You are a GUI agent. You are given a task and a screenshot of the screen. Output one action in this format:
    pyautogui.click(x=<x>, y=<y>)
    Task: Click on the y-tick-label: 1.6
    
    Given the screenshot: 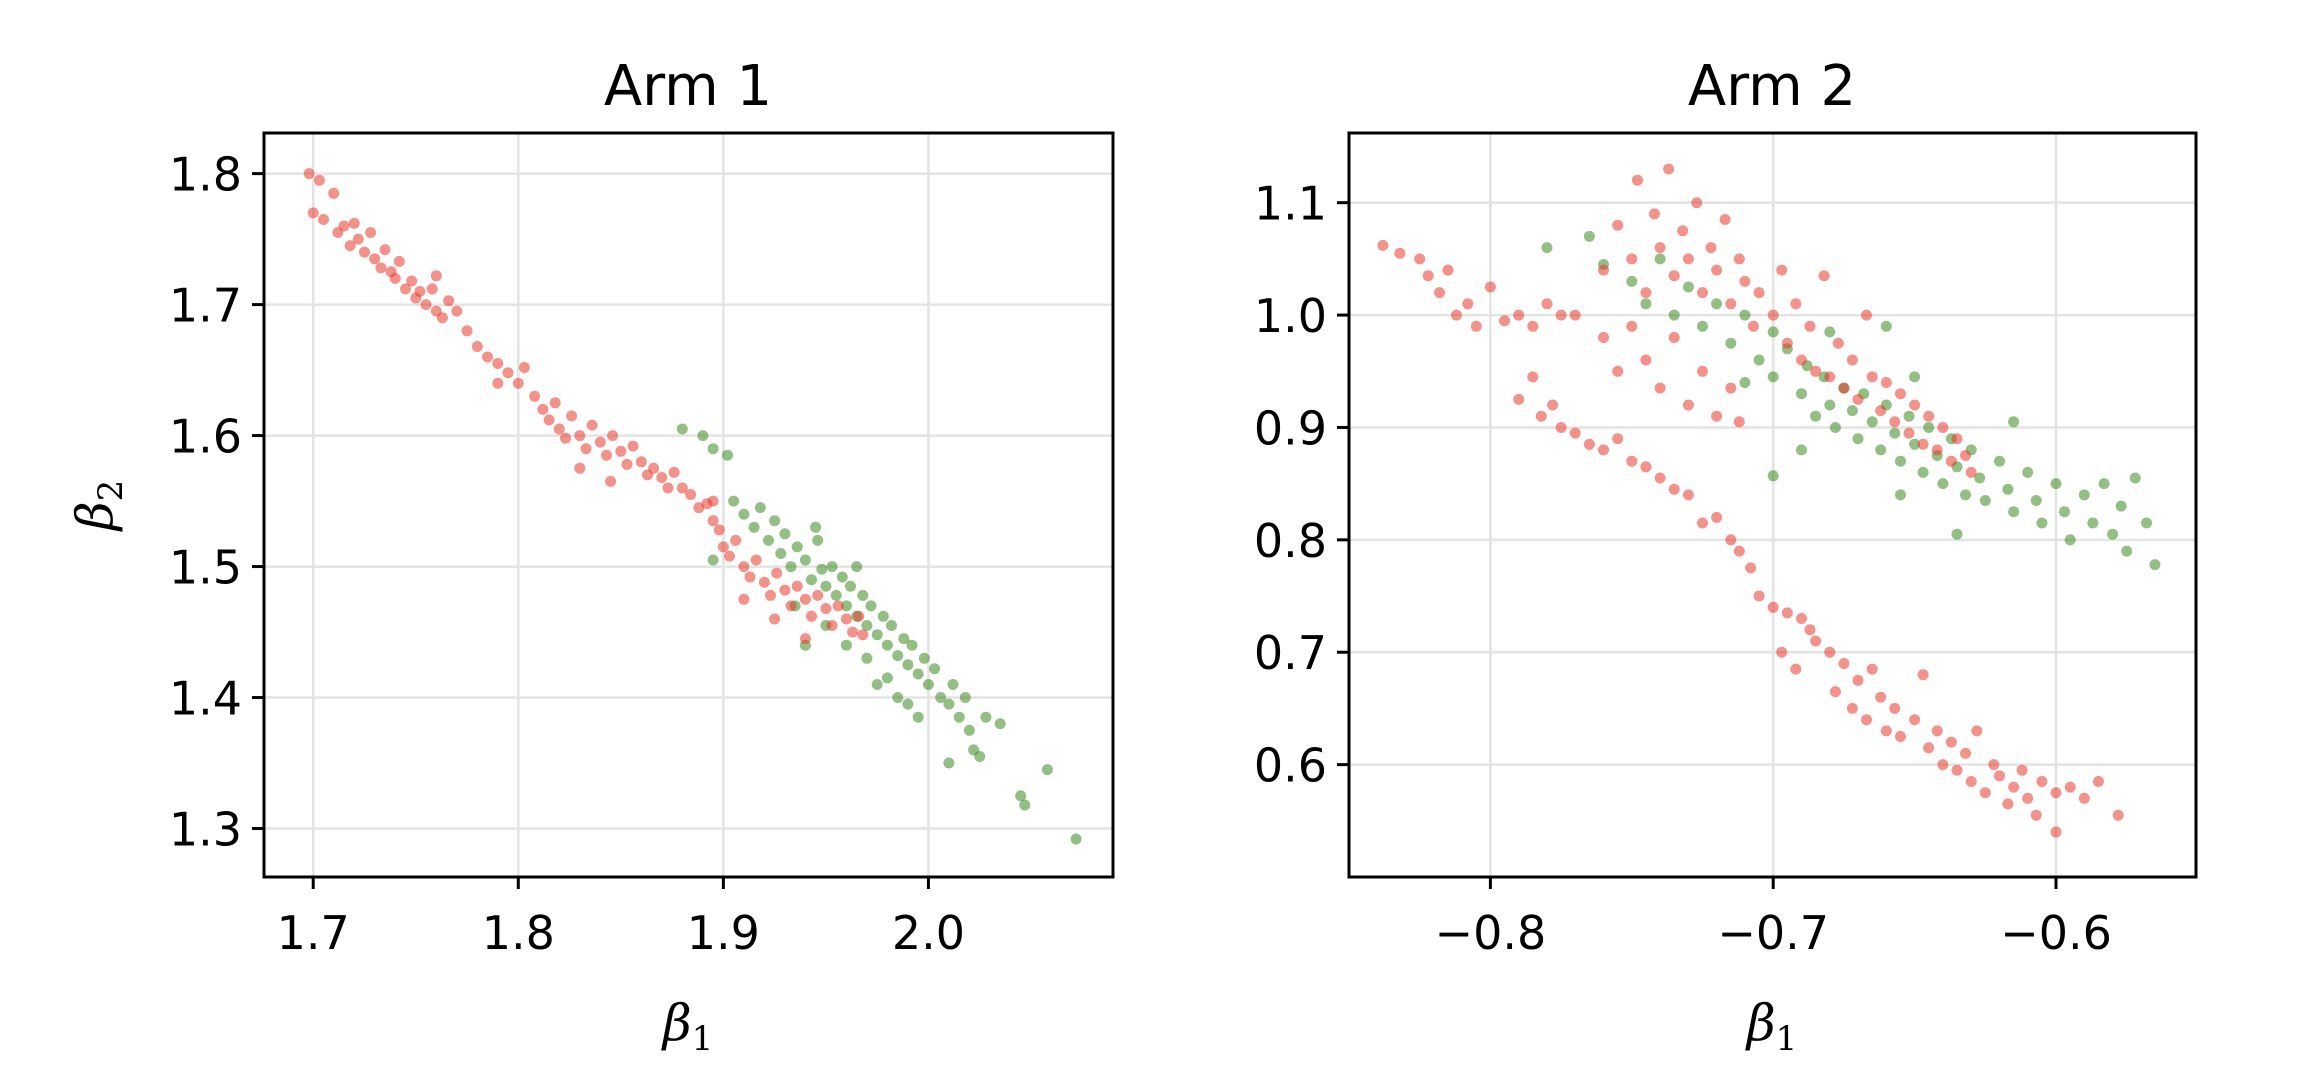 What is the action you would take?
    pyautogui.click(x=205, y=437)
    